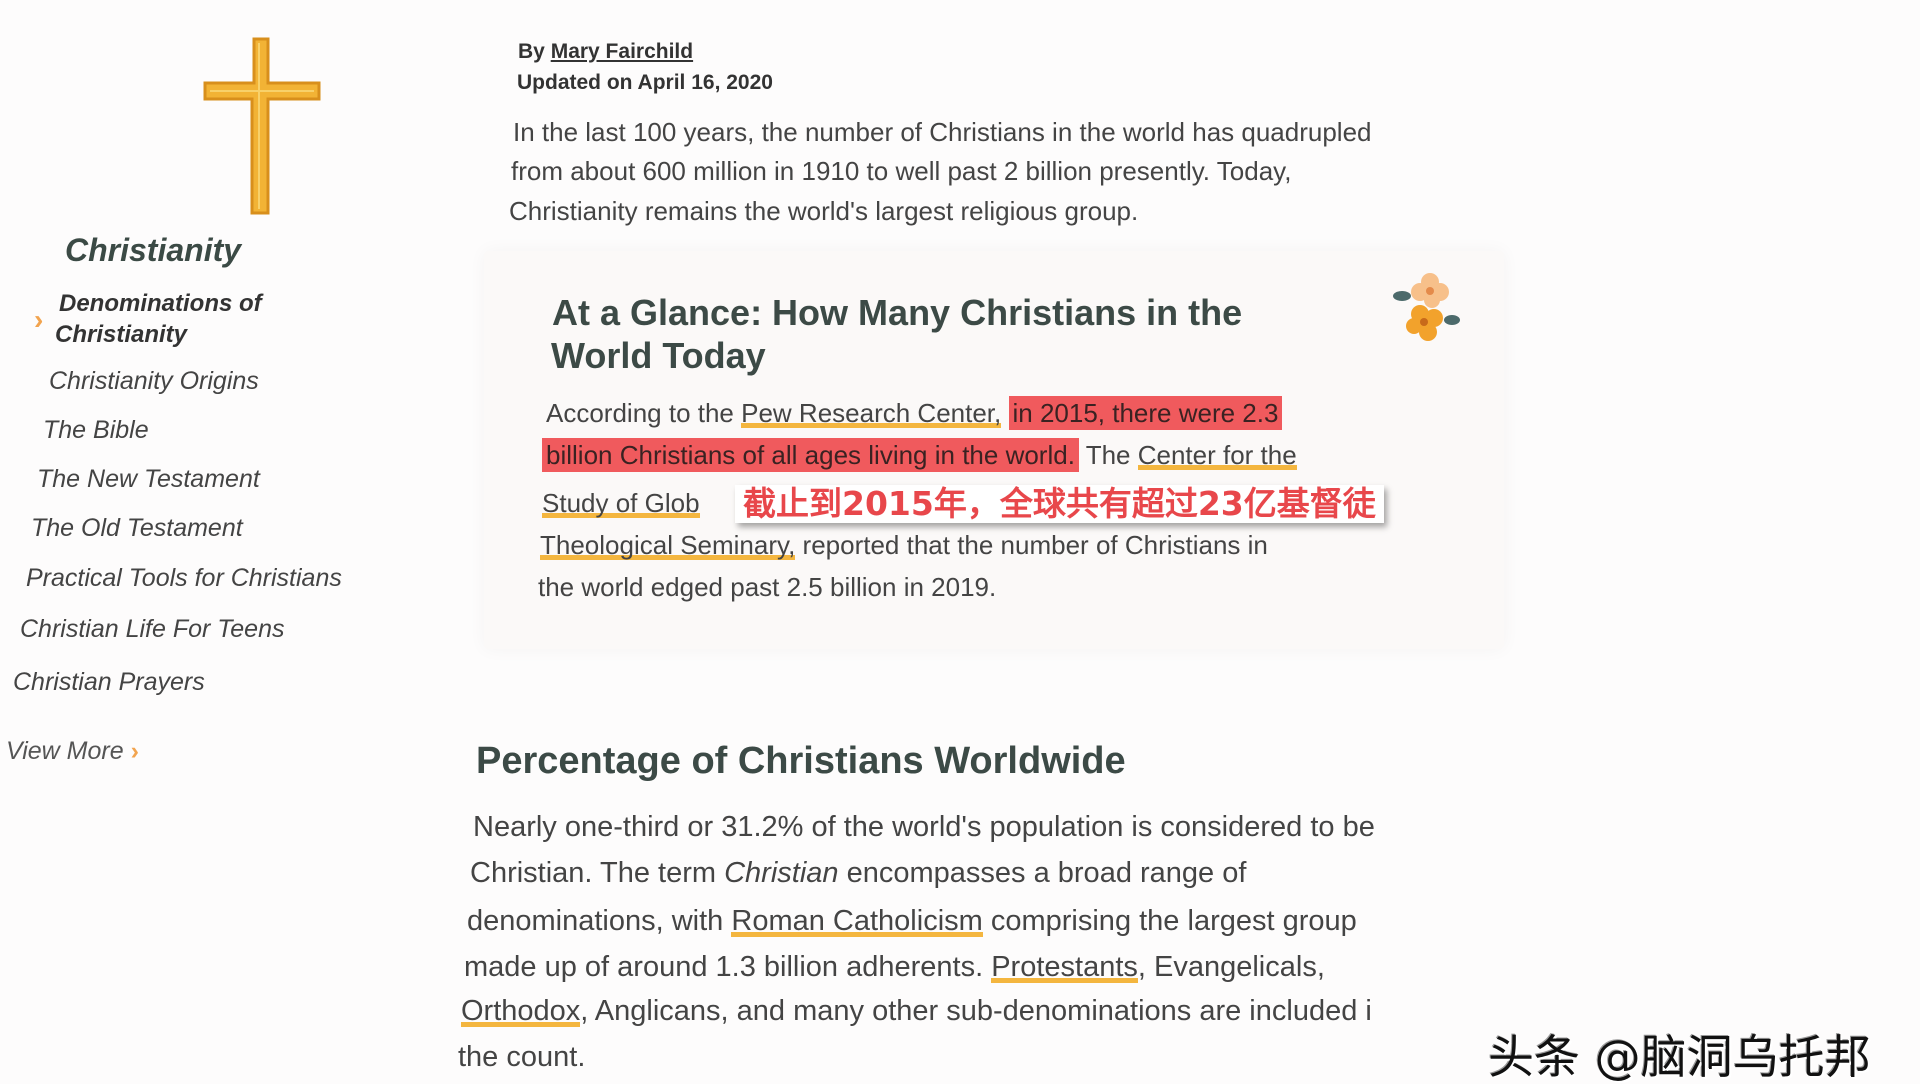  What do you see at coordinates (1042, 873) in the screenshot?
I see `text: encompasses a broad range of` at bounding box center [1042, 873].